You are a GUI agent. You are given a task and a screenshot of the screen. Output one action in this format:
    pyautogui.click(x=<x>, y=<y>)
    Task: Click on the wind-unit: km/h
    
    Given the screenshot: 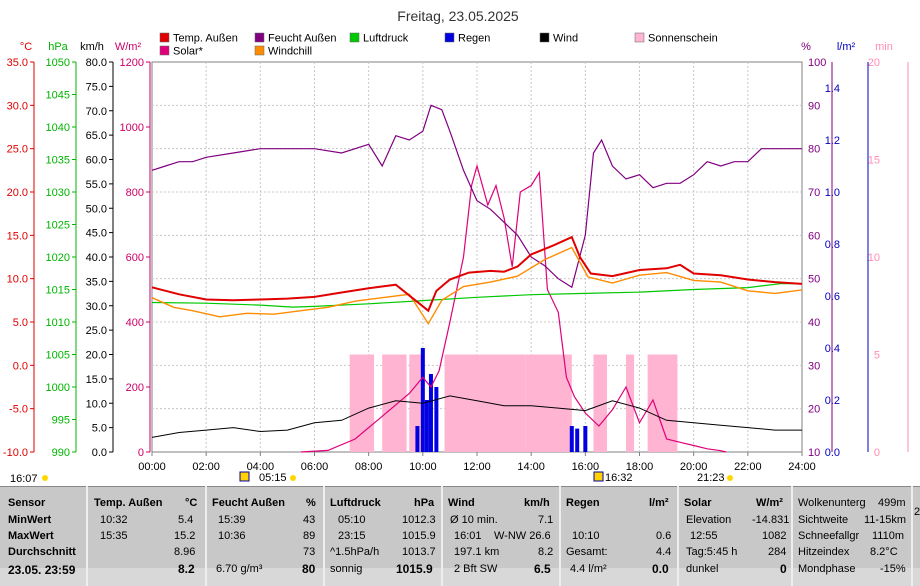 What is the action you would take?
    pyautogui.click(x=537, y=503)
    